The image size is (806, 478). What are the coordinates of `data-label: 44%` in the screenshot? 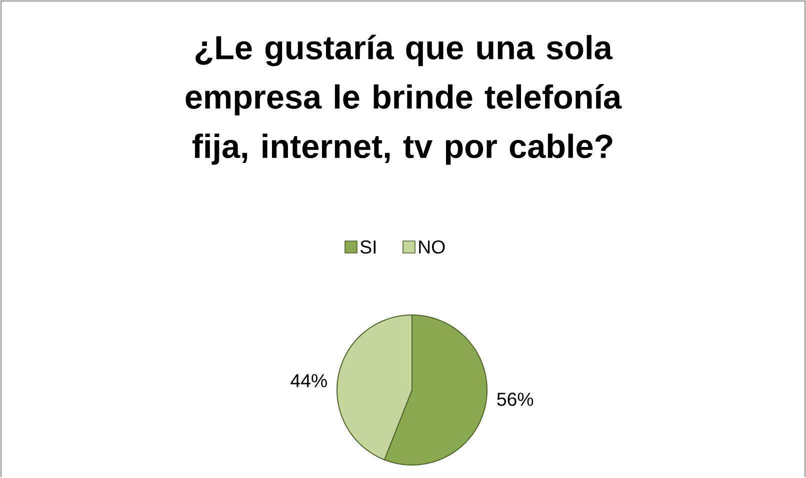 It's located at (308, 381).